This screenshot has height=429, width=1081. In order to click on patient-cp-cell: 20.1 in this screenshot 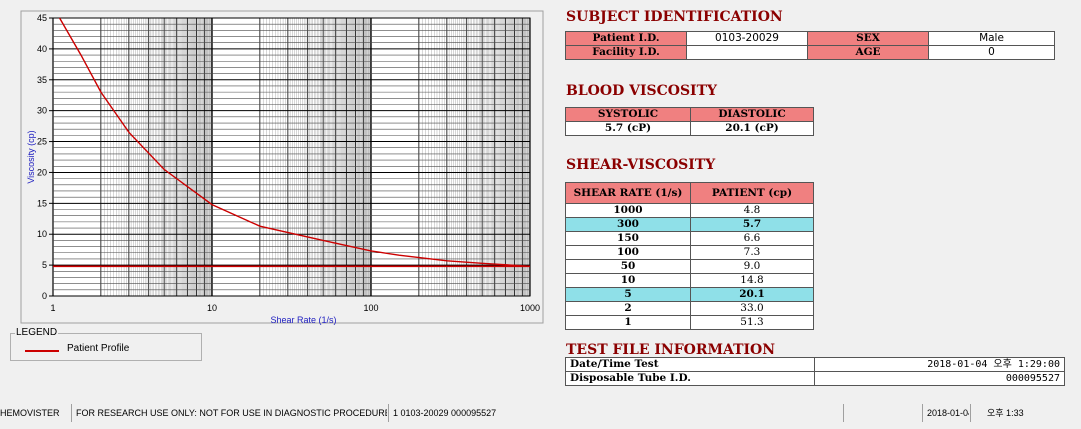, I will do `click(752, 294)`.